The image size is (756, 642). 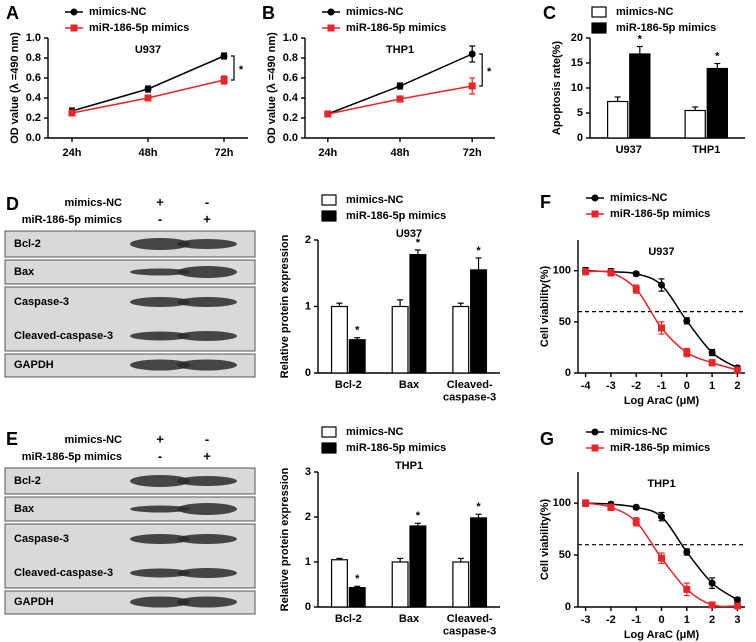 What do you see at coordinates (706, 150) in the screenshot?
I see `x-tick-label: THP1` at bounding box center [706, 150].